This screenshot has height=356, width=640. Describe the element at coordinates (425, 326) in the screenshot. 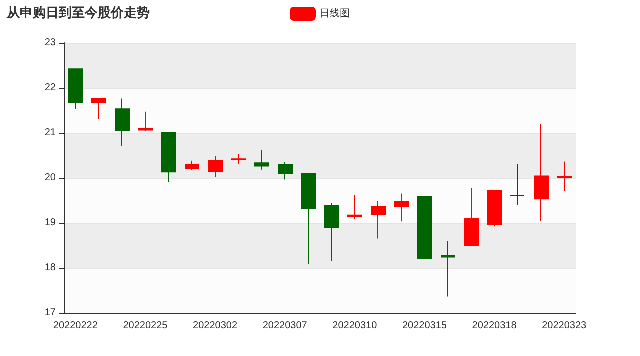

I see `x-tick-label: 20220315` at that location.